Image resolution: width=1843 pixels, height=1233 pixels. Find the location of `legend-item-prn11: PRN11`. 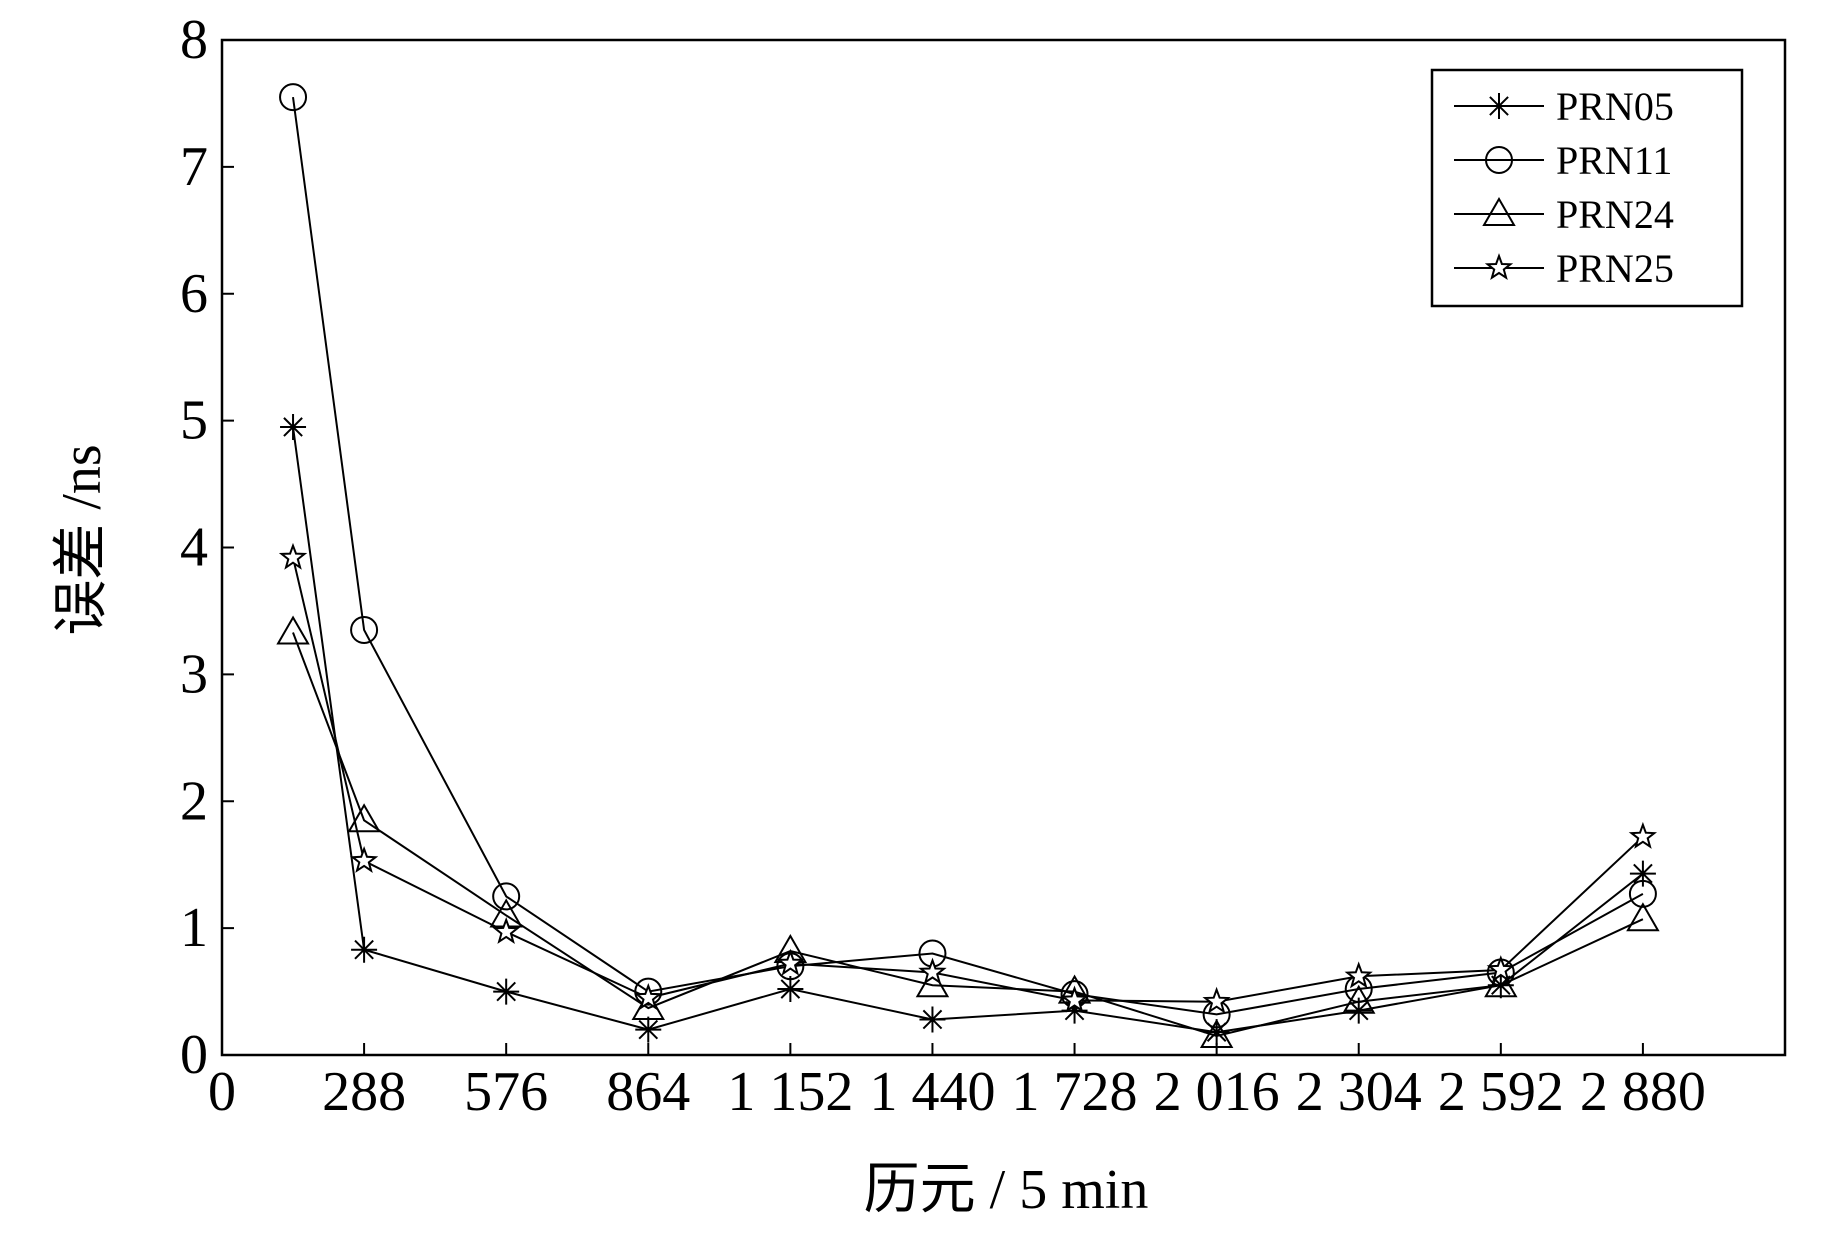

legend-item-prn11: PRN11 is located at coordinates (1563, 160).